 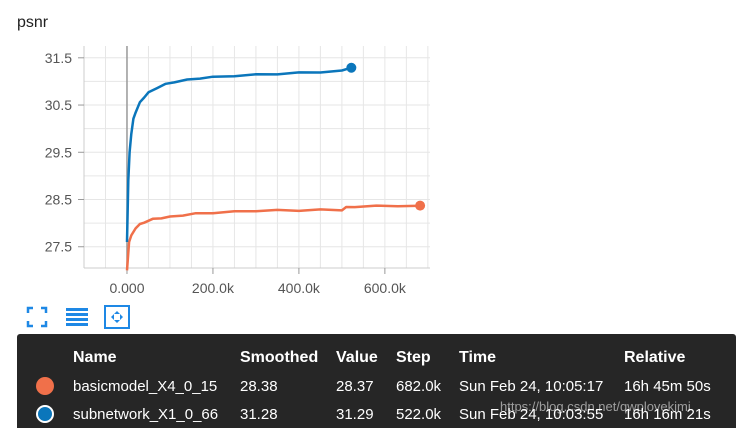 I want to click on x-tick-label: 200.0k, so click(x=213, y=288).